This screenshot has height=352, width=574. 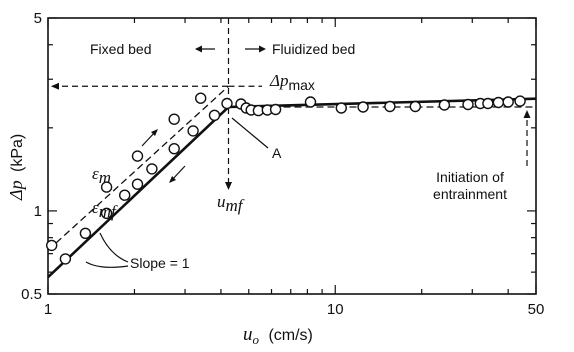 What do you see at coordinates (278, 336) in the screenshot?
I see `x-axis-label: uo (cm/s)` at bounding box center [278, 336].